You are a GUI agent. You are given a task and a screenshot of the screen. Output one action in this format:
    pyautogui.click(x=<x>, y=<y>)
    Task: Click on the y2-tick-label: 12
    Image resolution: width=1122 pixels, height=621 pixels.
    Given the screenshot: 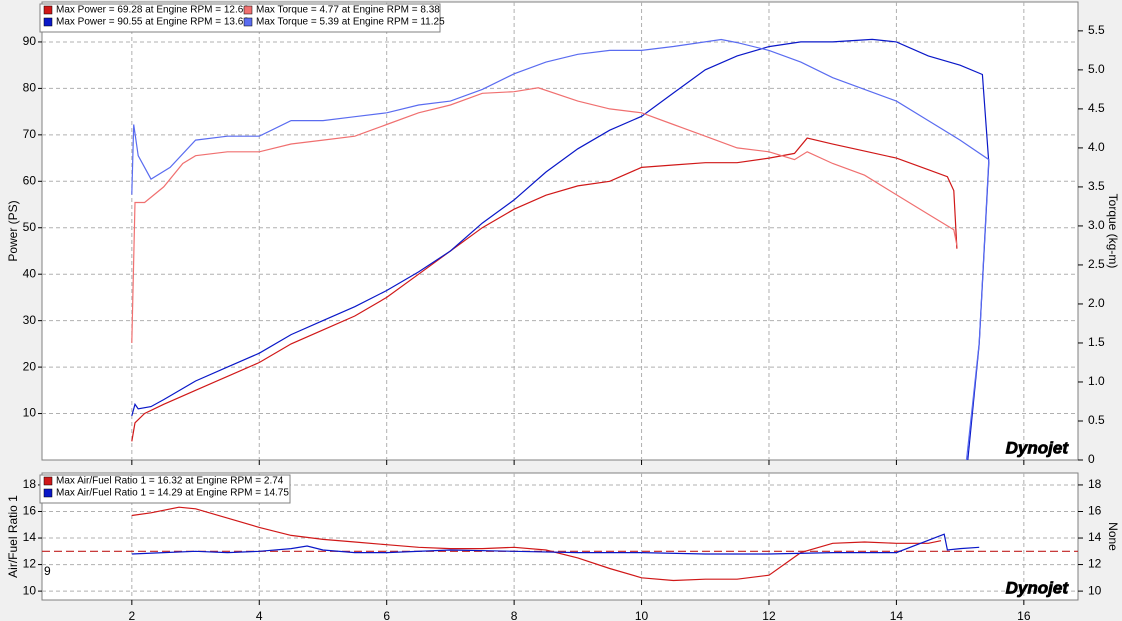 What is the action you would take?
    pyautogui.click(x=1095, y=564)
    